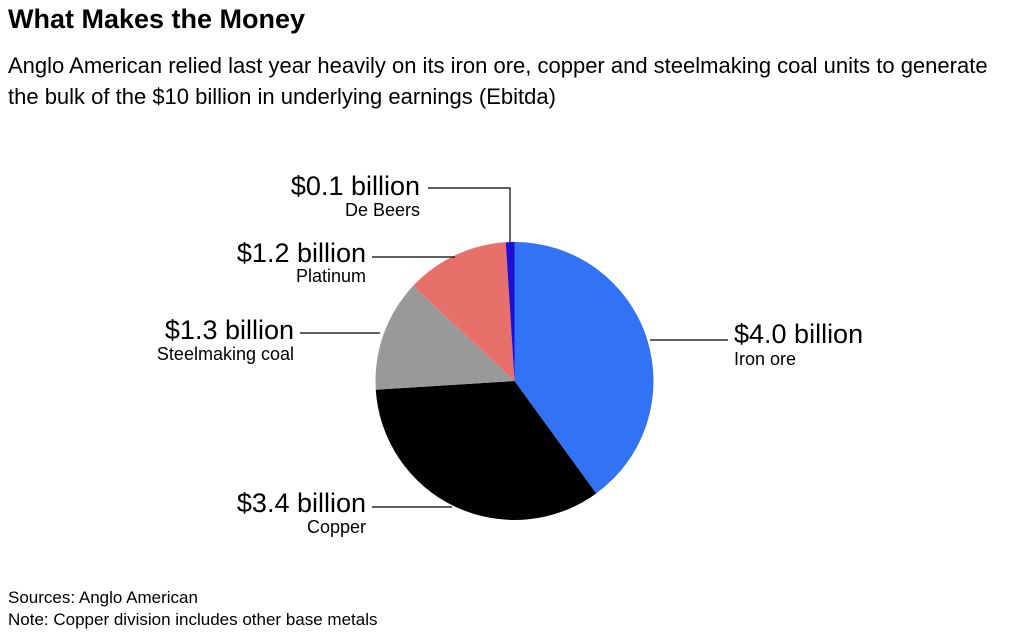 The height and width of the screenshot is (638, 1024). I want to click on pie-slice-copper, so click(486, 450).